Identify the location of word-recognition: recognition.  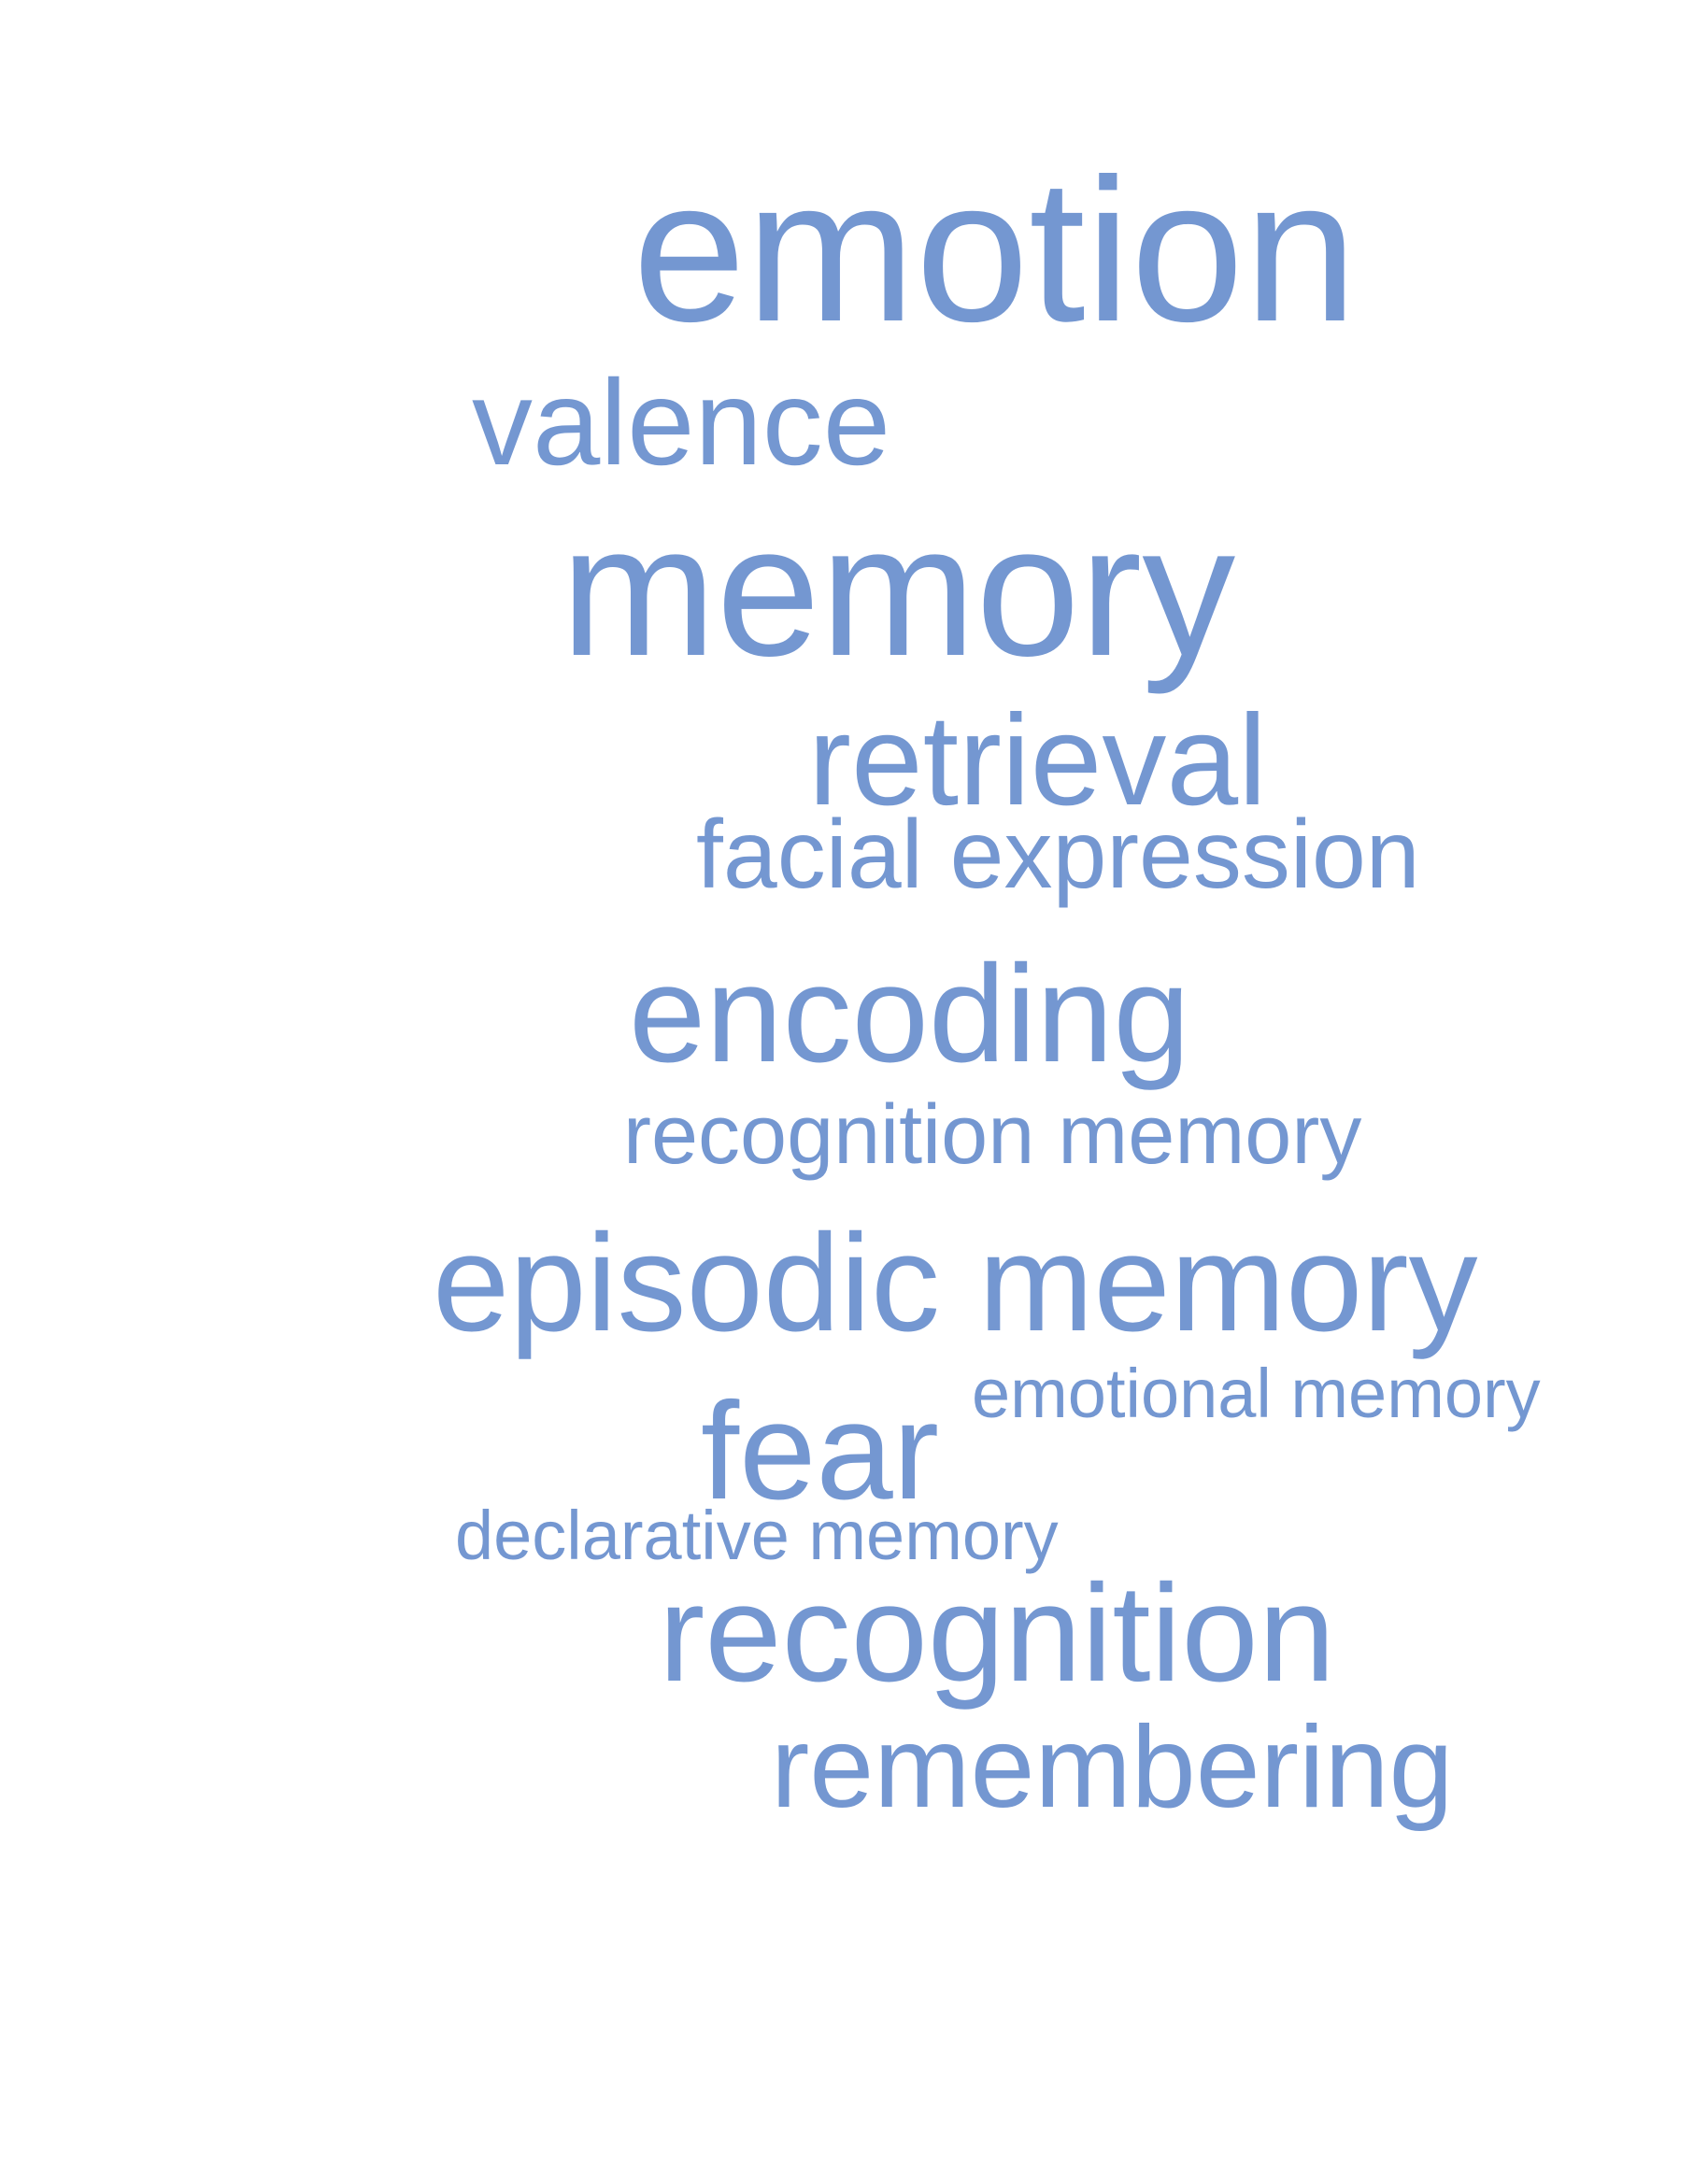
(998, 1633).